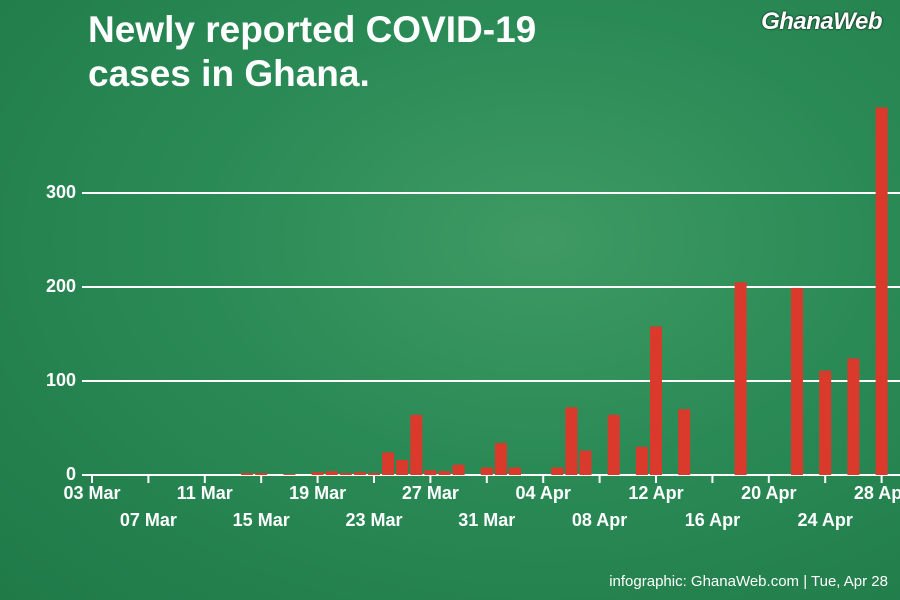 Image resolution: width=900 pixels, height=600 pixels. Describe the element at coordinates (261, 520) in the screenshot. I see `x-tick-label: 15 Mar` at that location.